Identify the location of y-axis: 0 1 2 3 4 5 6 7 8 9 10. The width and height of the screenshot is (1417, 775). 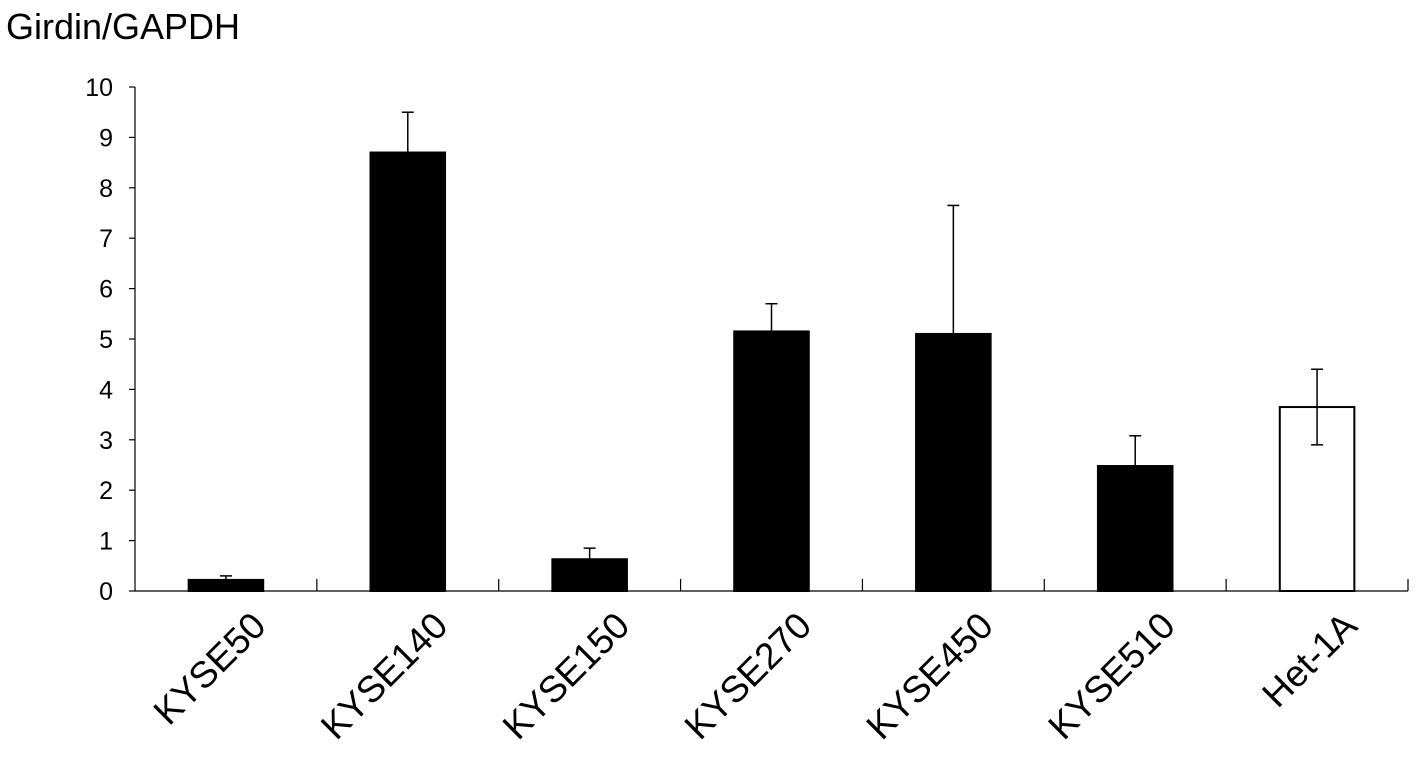
(110, 340).